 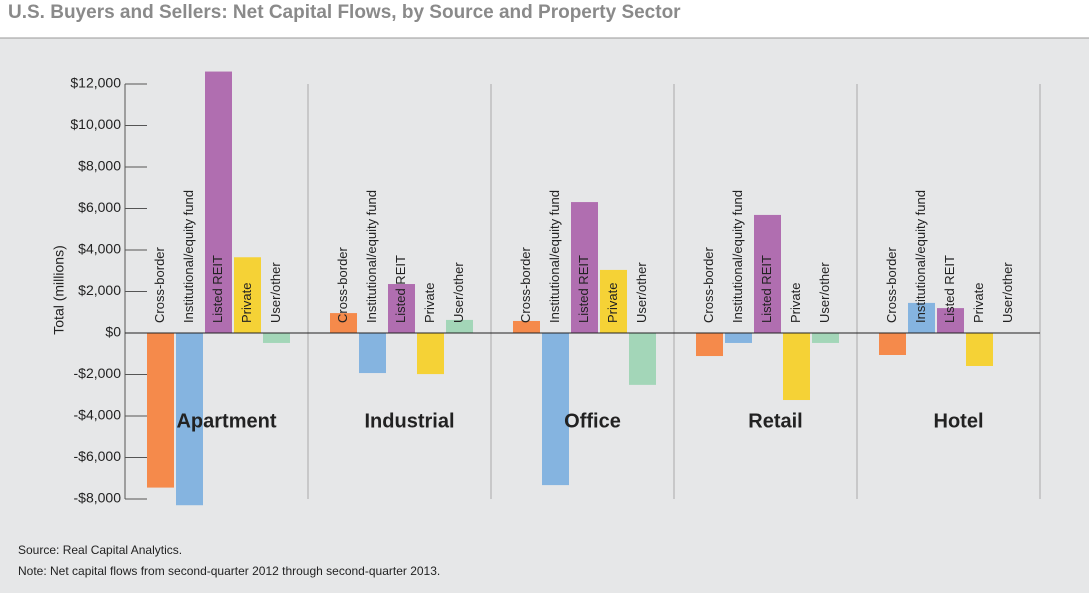 I want to click on y-tick-label: $2,000, so click(x=99, y=290).